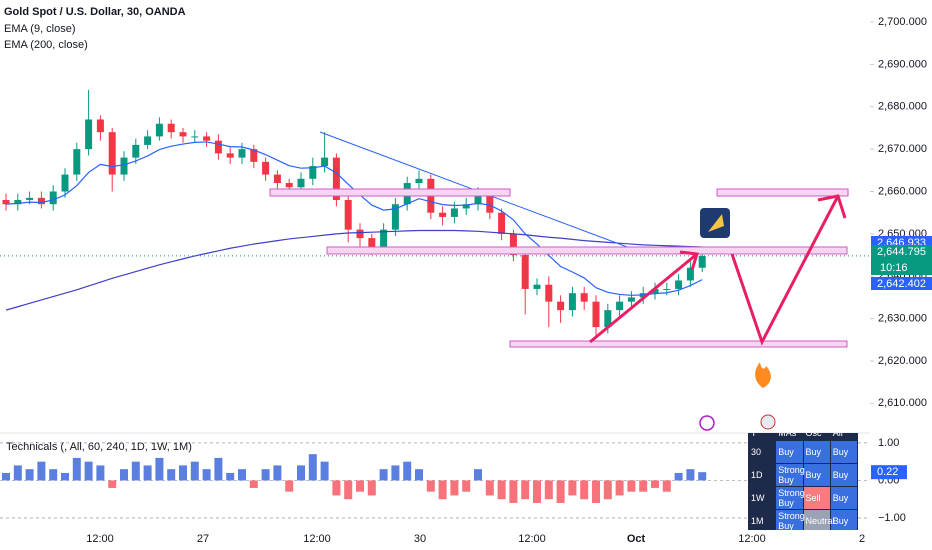 This screenshot has height=550, width=932. I want to click on arrow, so click(643, 298).